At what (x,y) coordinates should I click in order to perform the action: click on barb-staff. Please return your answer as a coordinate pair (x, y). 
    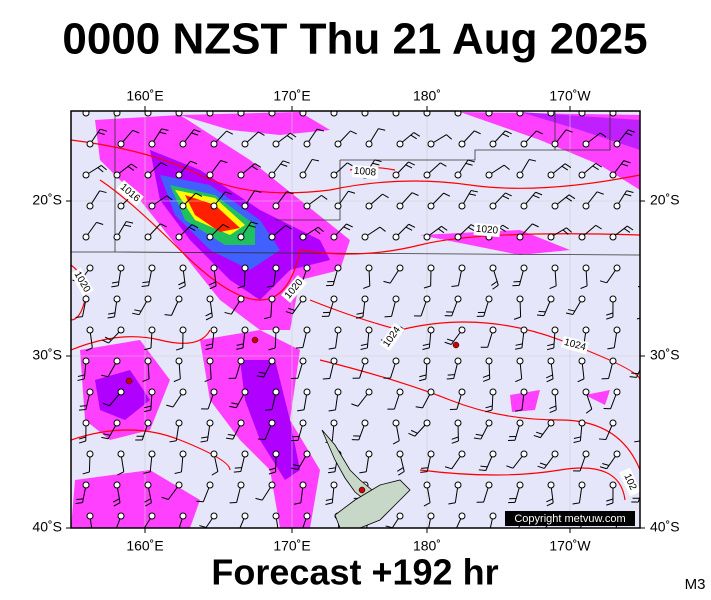
    Looking at the image, I should click on (650, 107).